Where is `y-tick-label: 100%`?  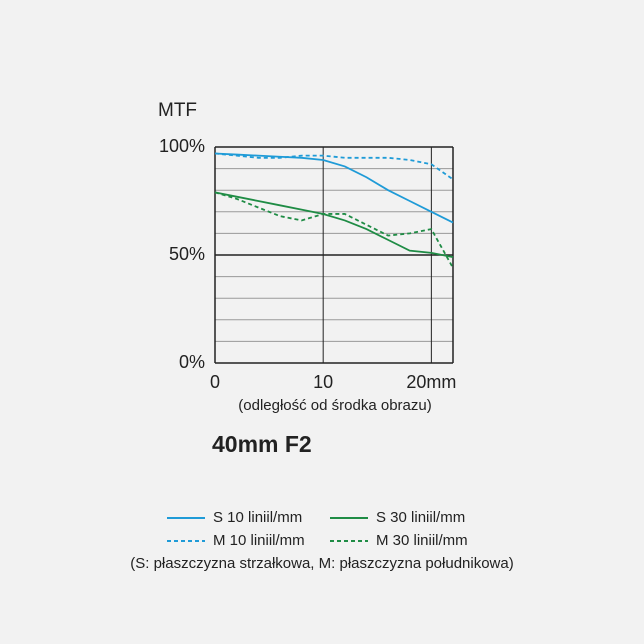 y-tick-label: 100% is located at coordinates (182, 146).